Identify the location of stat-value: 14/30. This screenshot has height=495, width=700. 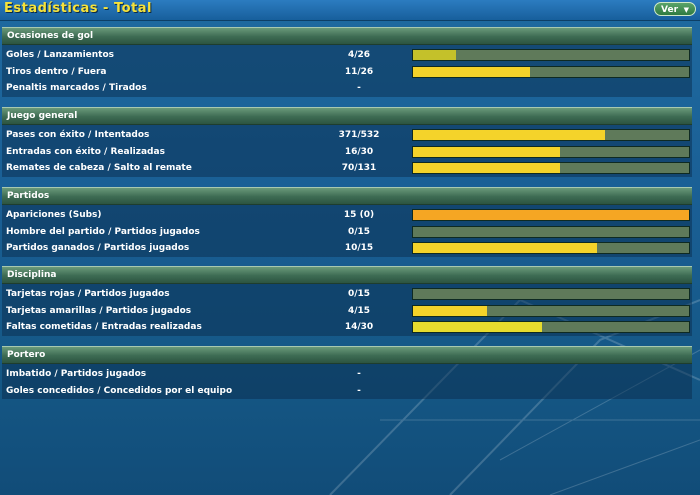
(359, 327).